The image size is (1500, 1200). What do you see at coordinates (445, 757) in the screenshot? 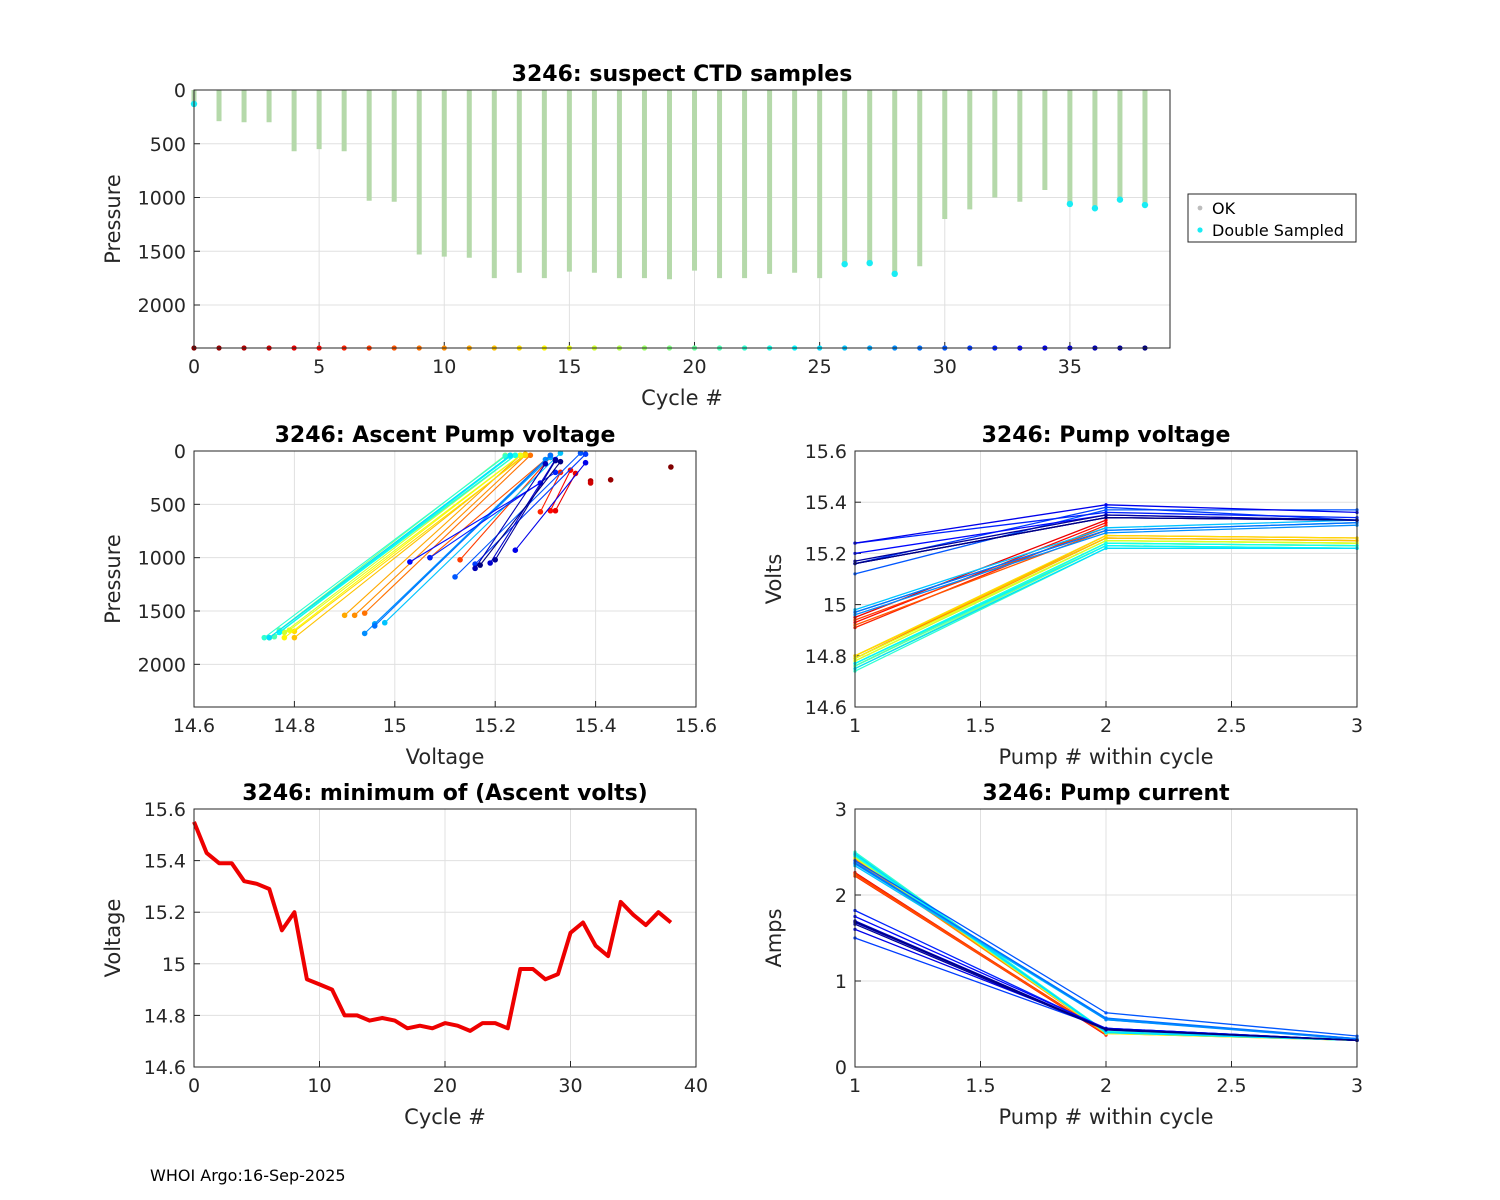
I see `x-axis-label: Voltage` at bounding box center [445, 757].